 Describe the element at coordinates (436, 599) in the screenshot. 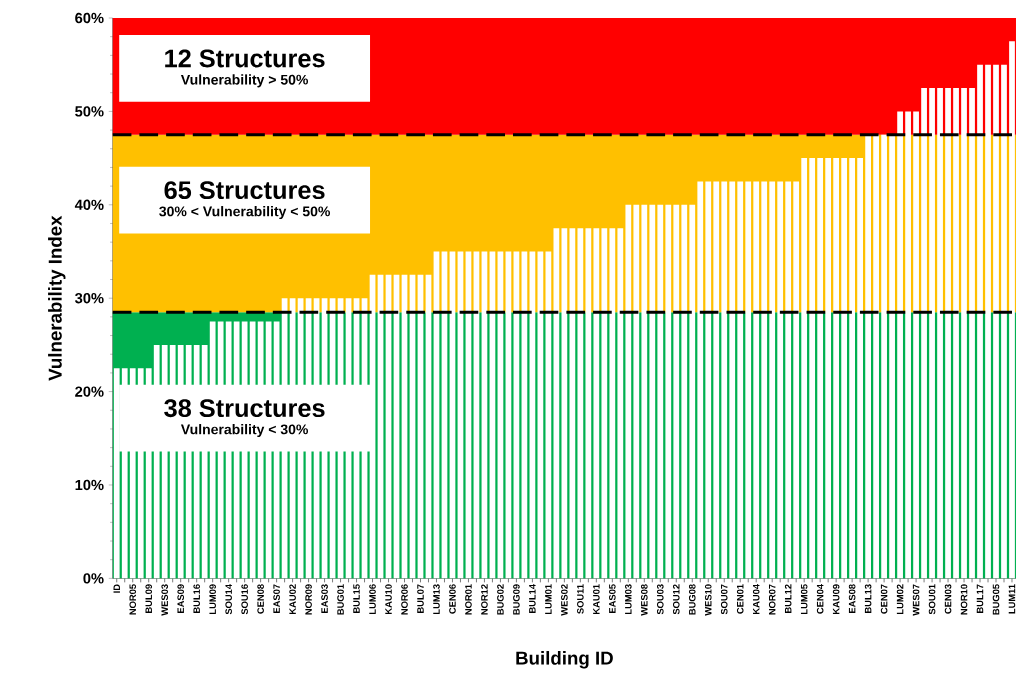

I see `x-tick-label: LUM13` at that location.